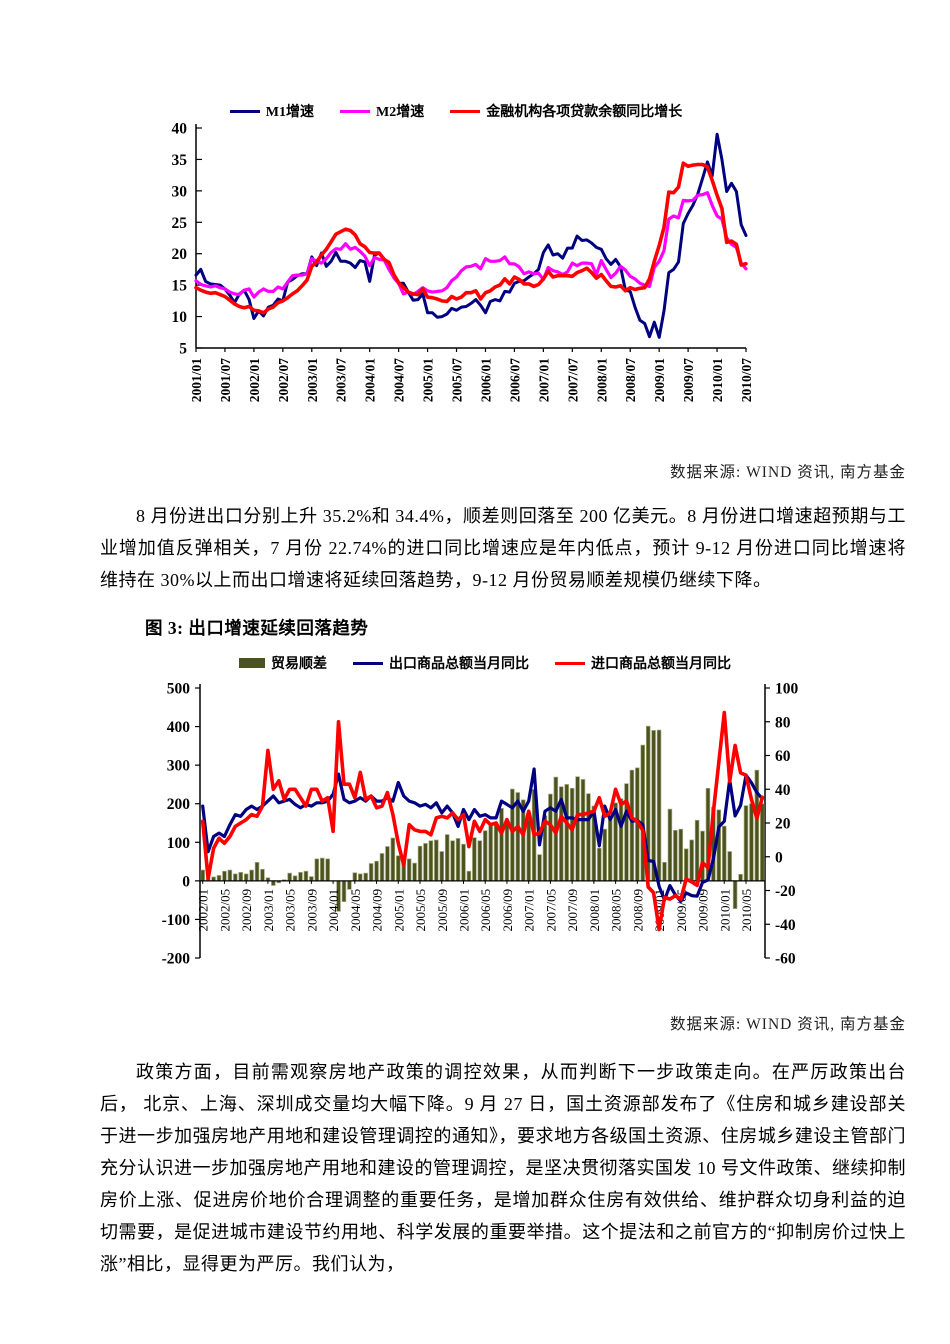 The height and width of the screenshot is (1344, 950). I want to click on svg-text: 15, so click(180, 286).